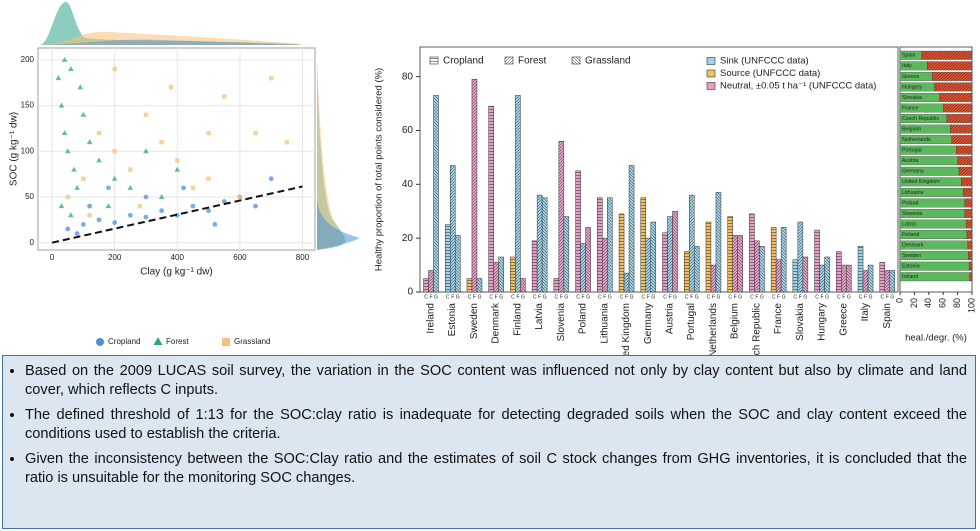  I want to click on bar-label: Ireland, so click(910, 277).